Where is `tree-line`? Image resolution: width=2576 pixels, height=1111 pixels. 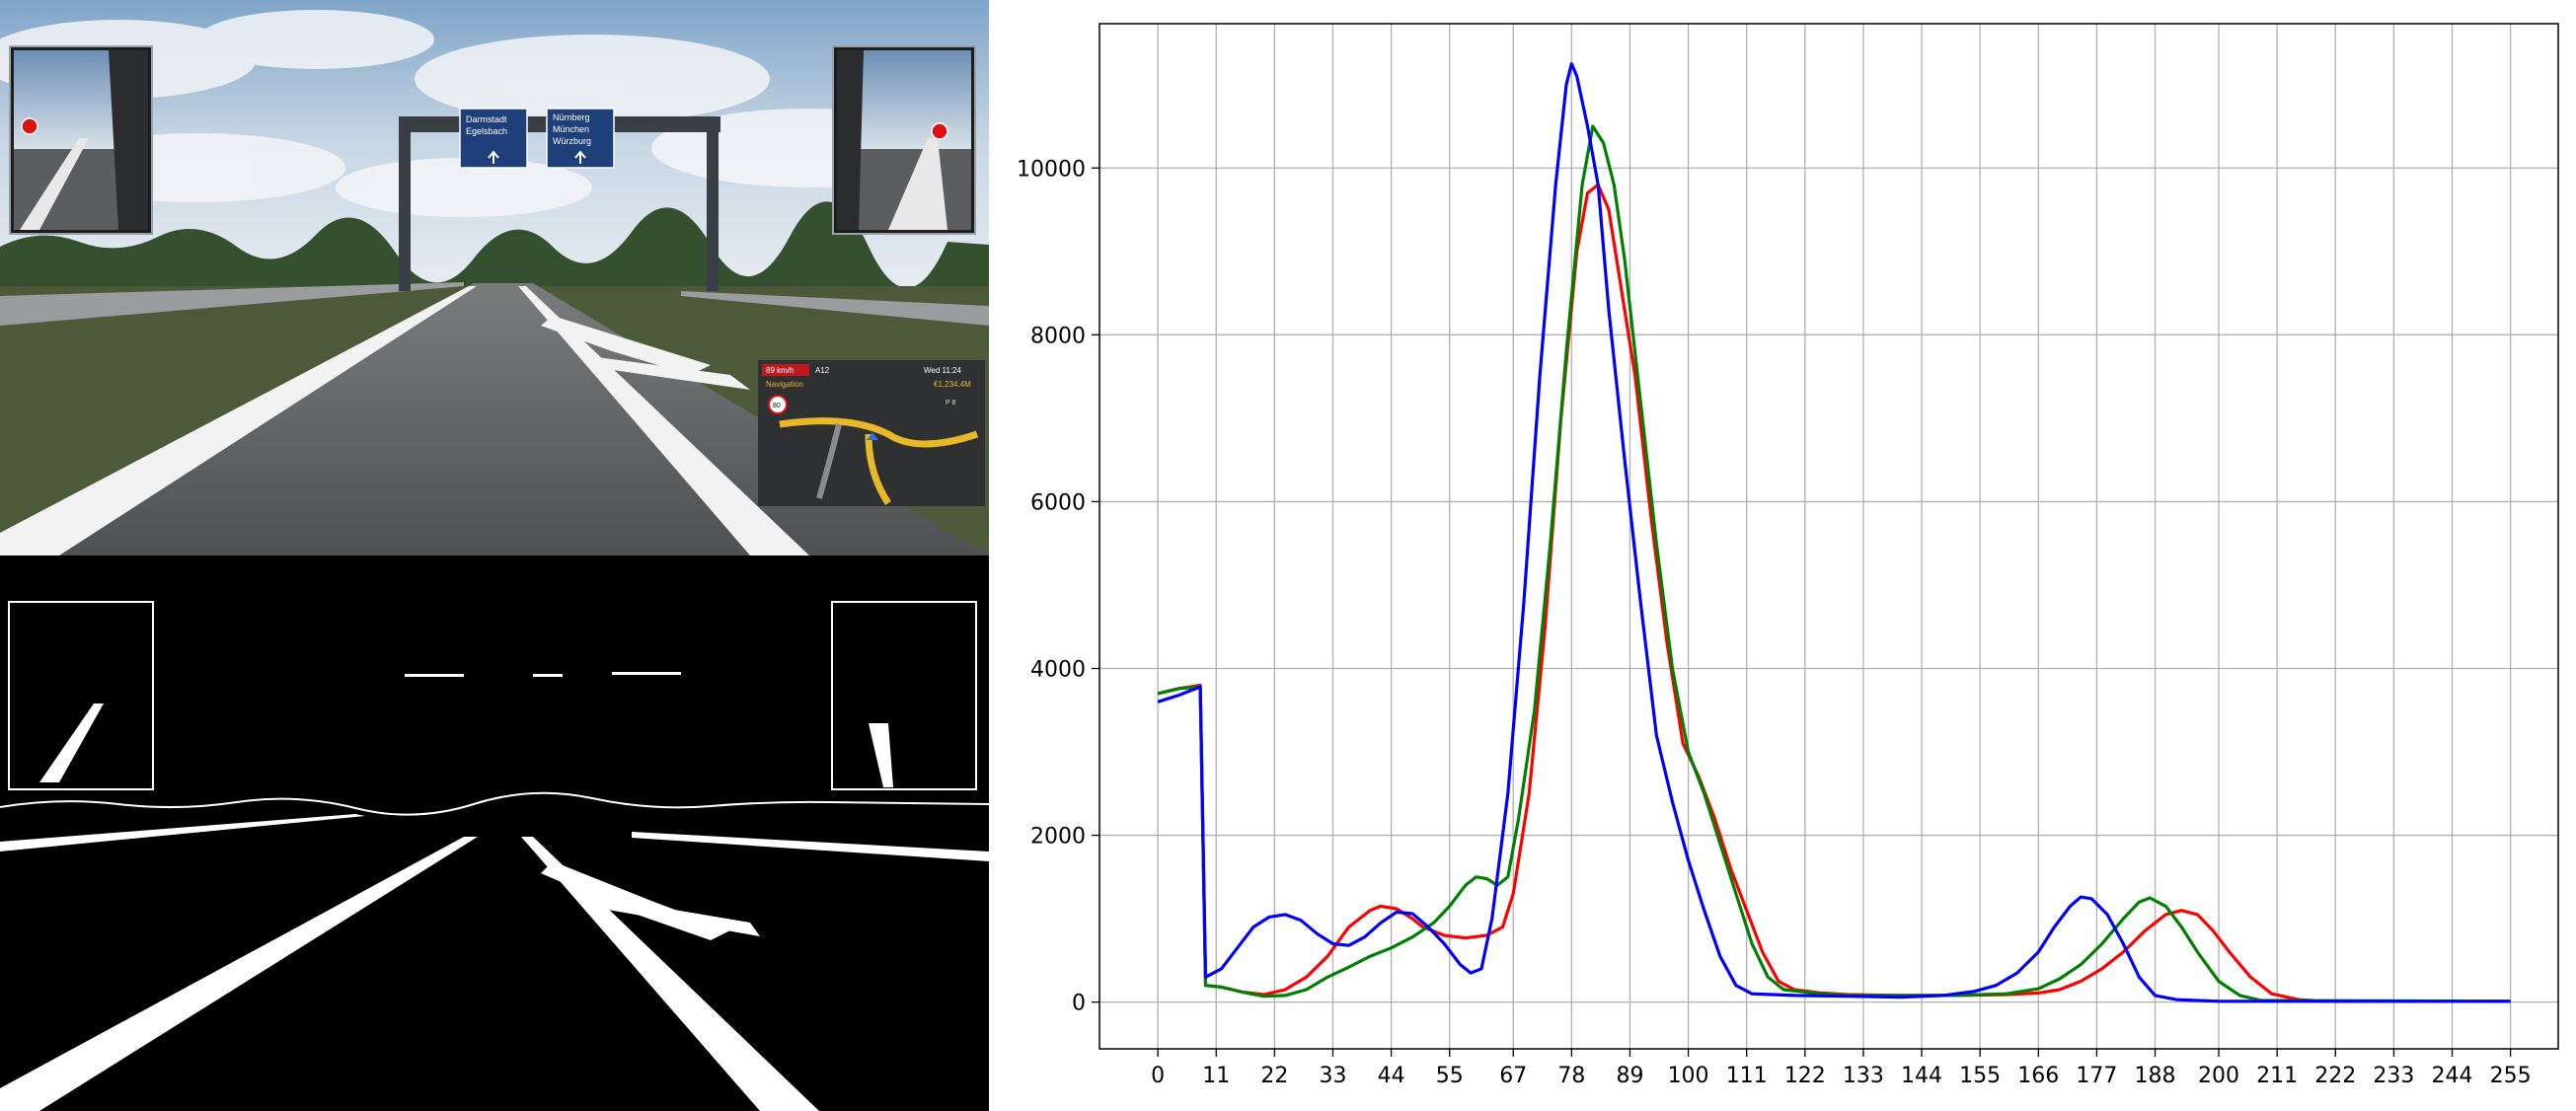
tree-line is located at coordinates (494, 248).